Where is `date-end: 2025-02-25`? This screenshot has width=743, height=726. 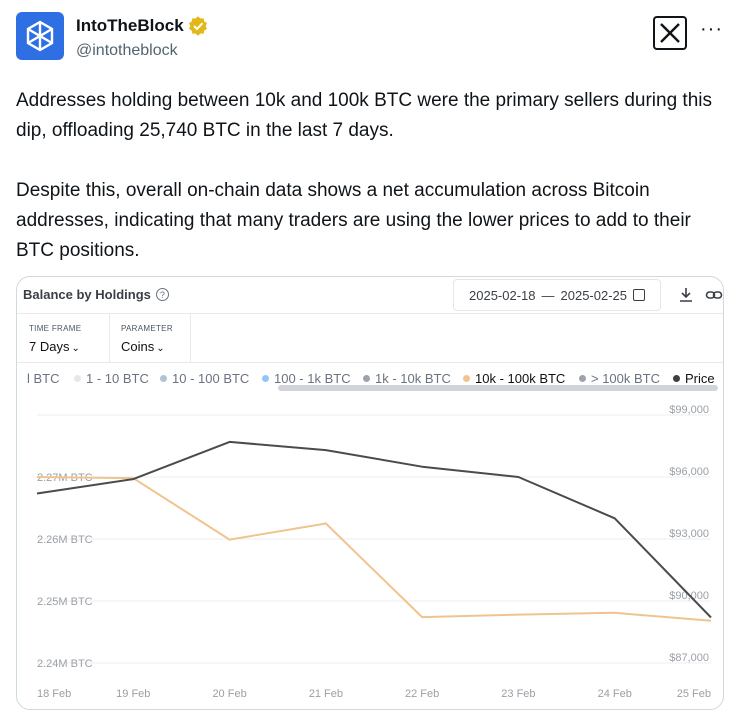 date-end: 2025-02-25 is located at coordinates (594, 295).